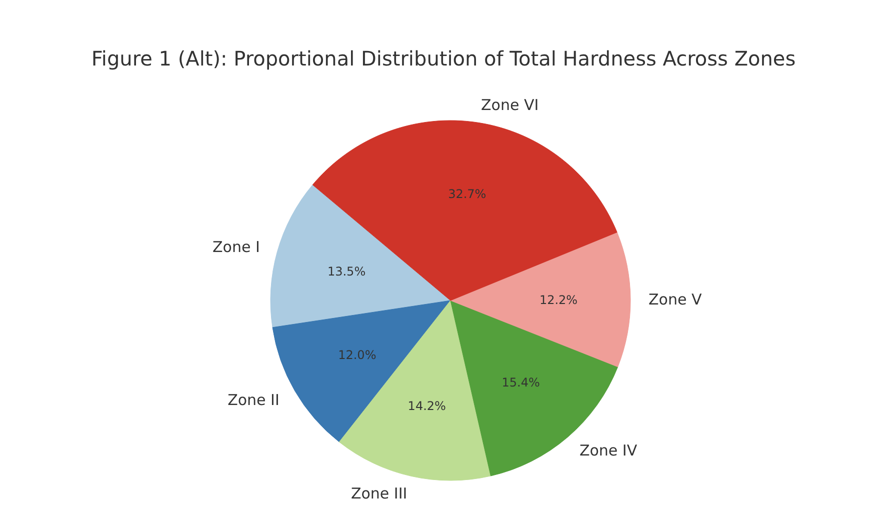 Image resolution: width=886 pixels, height=515 pixels. What do you see at coordinates (427, 405) in the screenshot?
I see `data-label: 14.2%` at bounding box center [427, 405].